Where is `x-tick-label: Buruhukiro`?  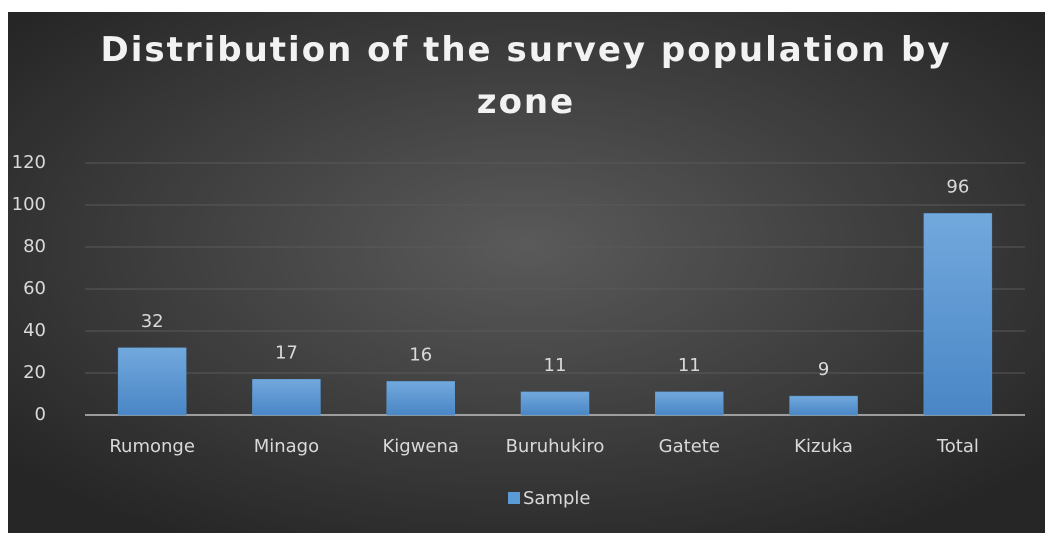 x-tick-label: Buruhukiro is located at coordinates (555, 446).